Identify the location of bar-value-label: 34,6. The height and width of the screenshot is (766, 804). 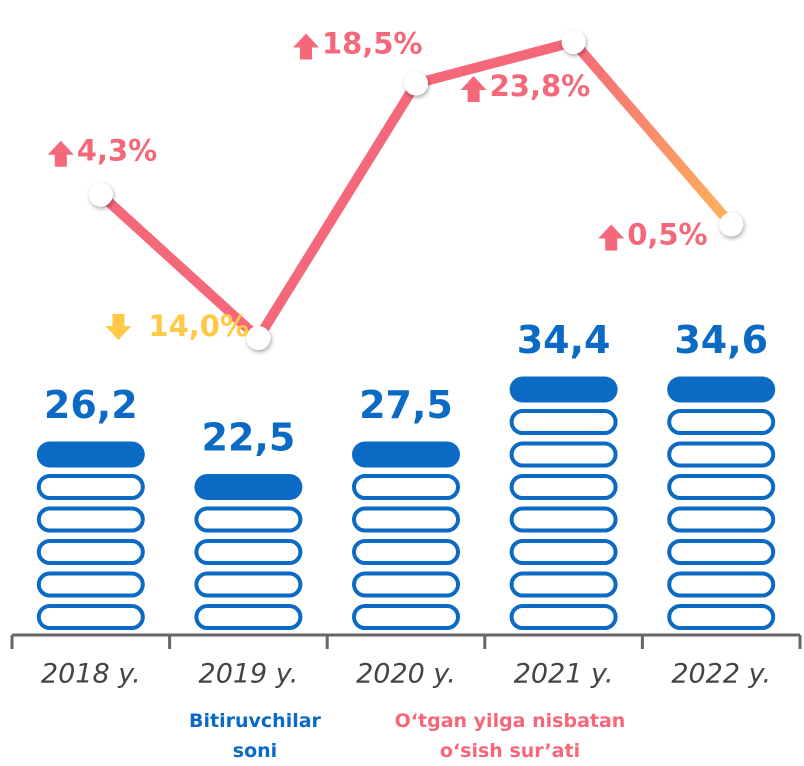
(721, 340).